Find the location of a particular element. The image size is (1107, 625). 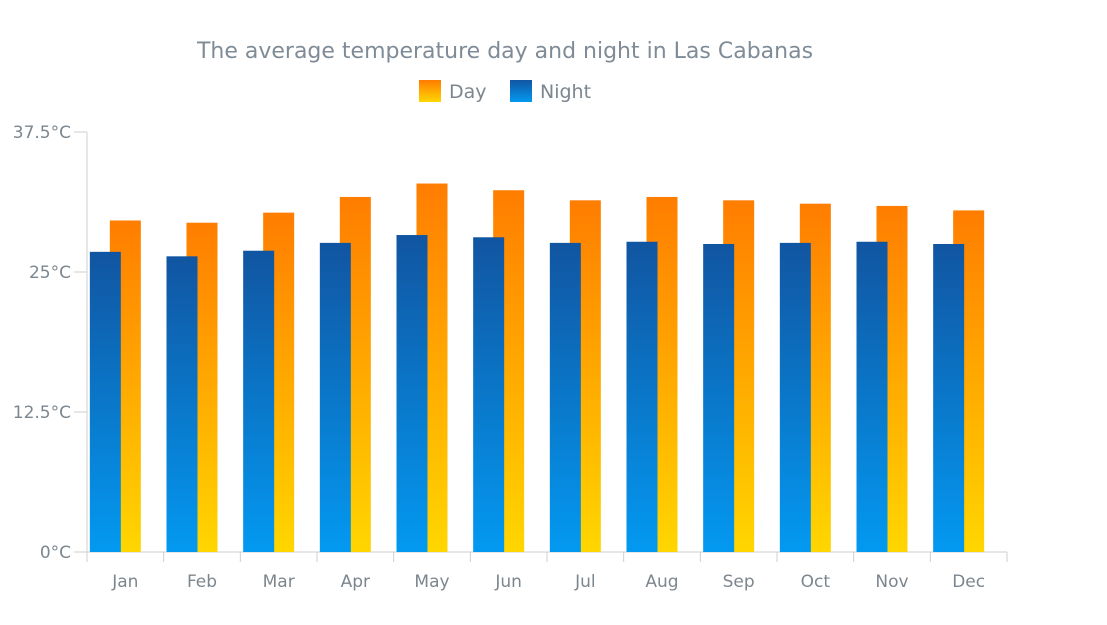

bar-night-dec is located at coordinates (949, 398).